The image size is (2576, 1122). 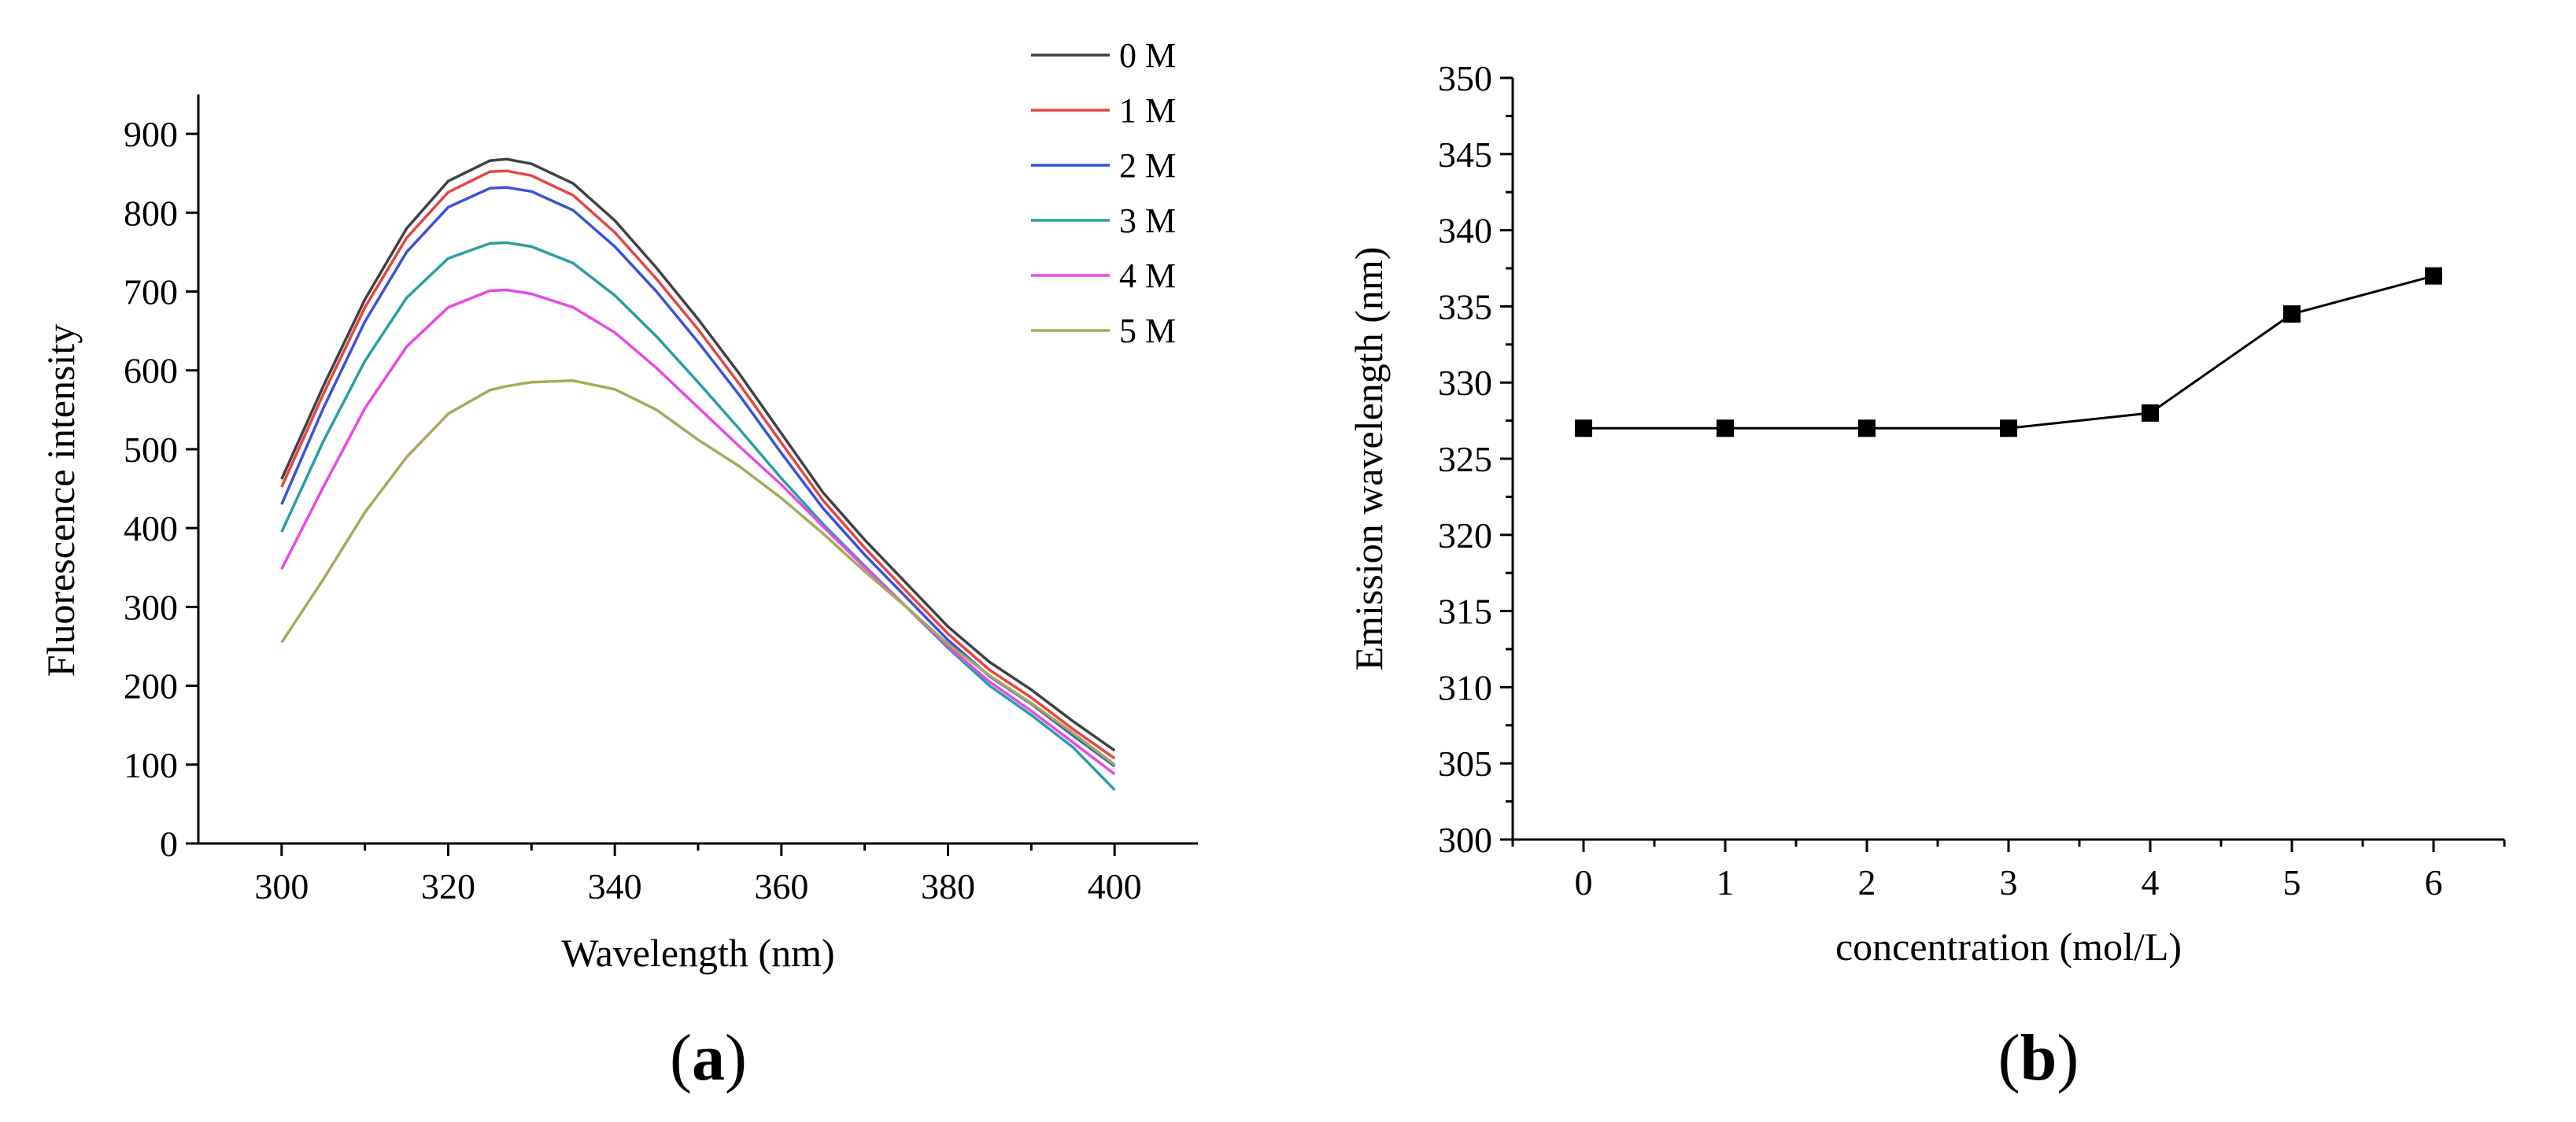 I want to click on y-tick-label: 600, so click(x=151, y=371).